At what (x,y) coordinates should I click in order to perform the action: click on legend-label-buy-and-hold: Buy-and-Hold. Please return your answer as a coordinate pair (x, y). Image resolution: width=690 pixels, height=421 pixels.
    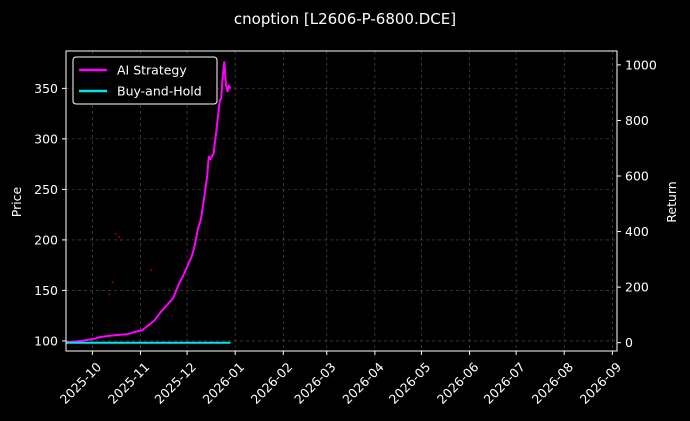
    Looking at the image, I should click on (159, 91).